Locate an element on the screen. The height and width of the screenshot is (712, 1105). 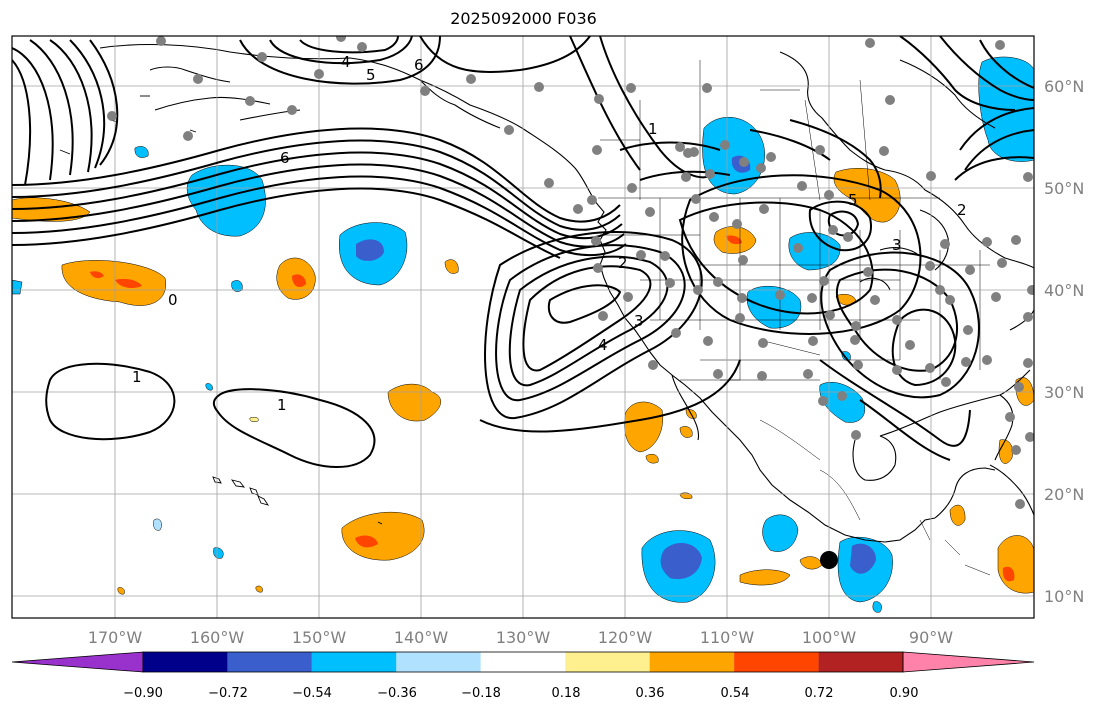
colorbar-outline is located at coordinates (523, 662).